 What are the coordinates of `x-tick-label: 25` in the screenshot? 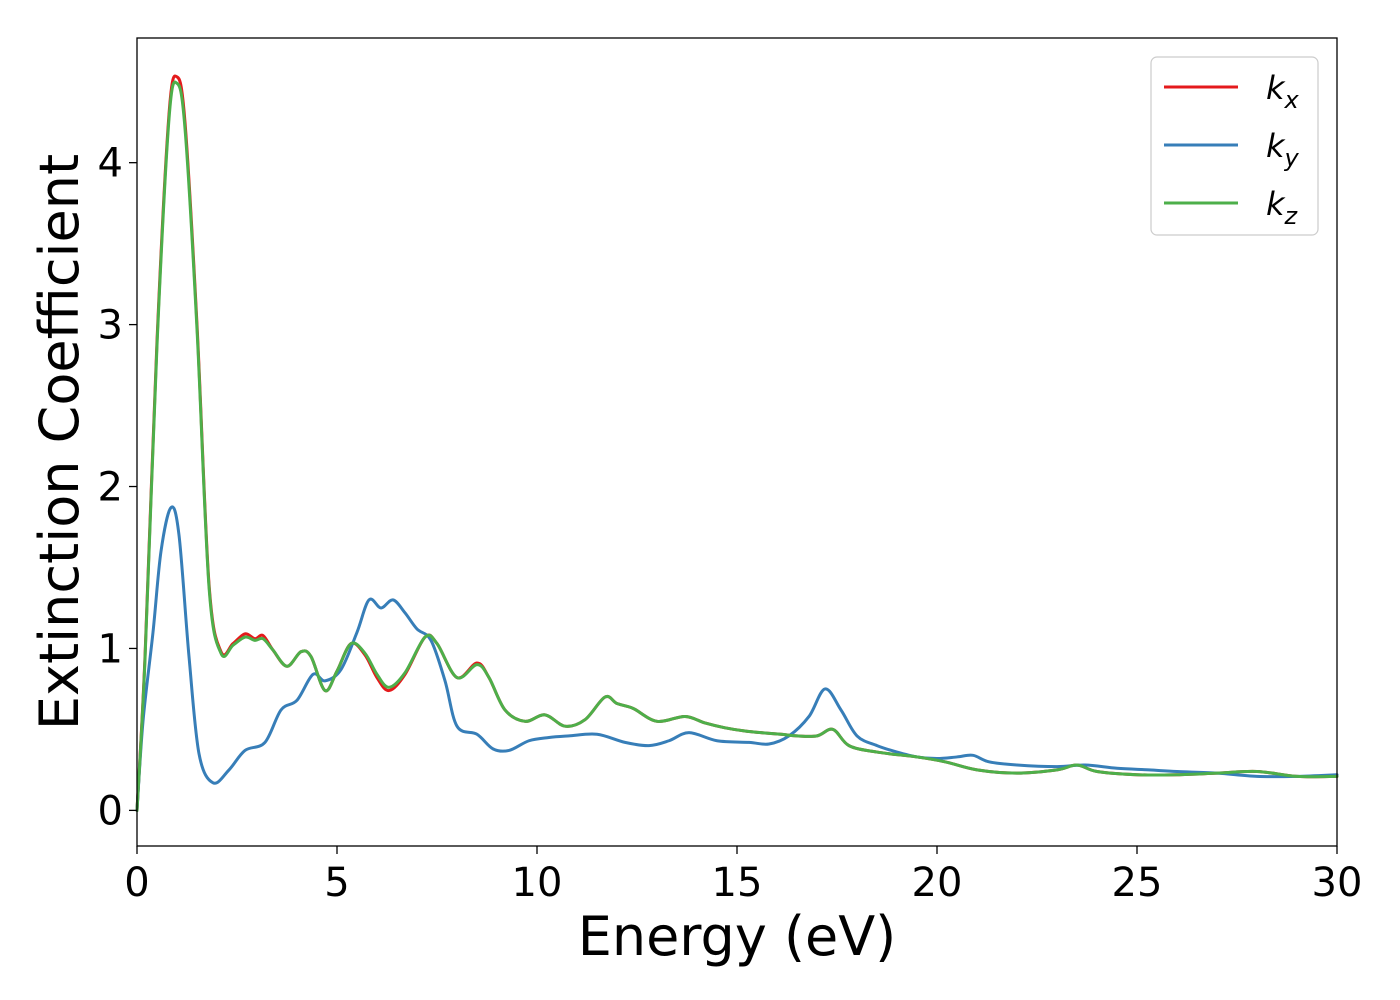 It's located at (1137, 883).